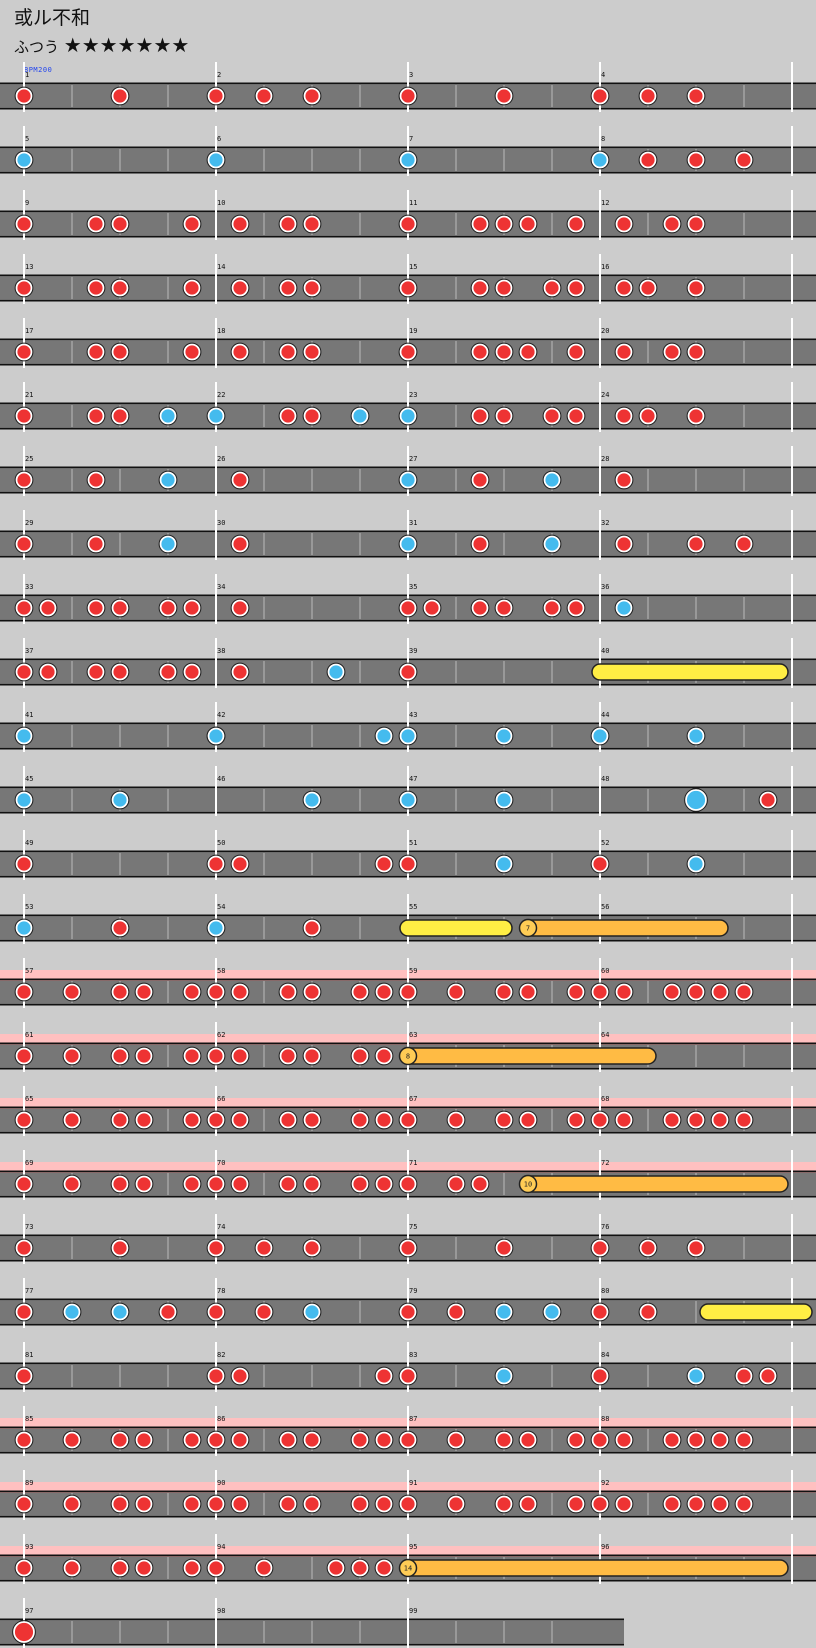 The height and width of the screenshot is (1648, 816). Describe the element at coordinates (413, 331) in the screenshot. I see `measure-number: 19` at that location.